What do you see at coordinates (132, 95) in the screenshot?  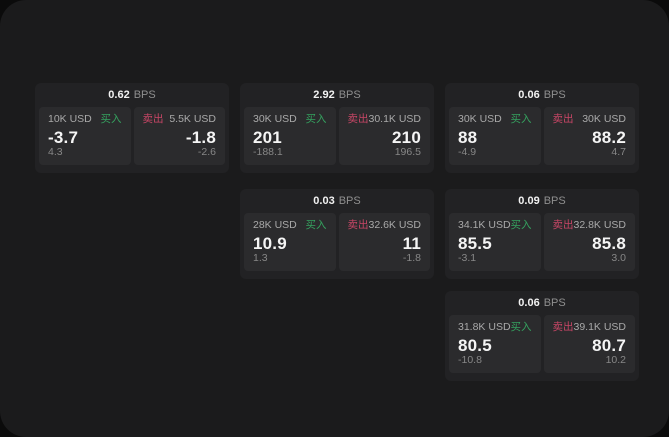 I see `bps-header: 0.62 BPS` at bounding box center [132, 95].